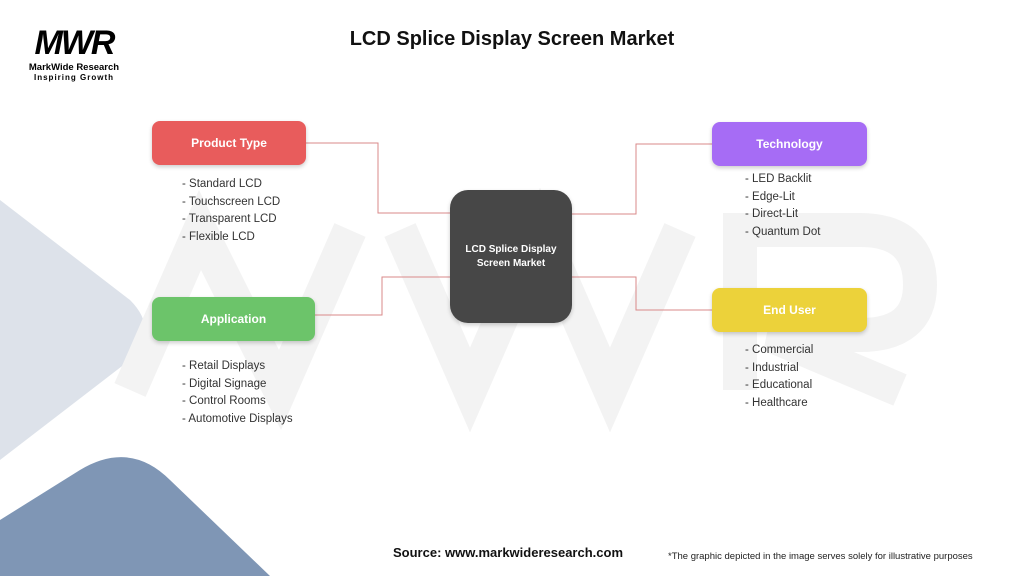 This screenshot has height=576, width=1024. Describe the element at coordinates (511, 249) in the screenshot. I see `center-label-line1: LCD Splice Display` at that location.